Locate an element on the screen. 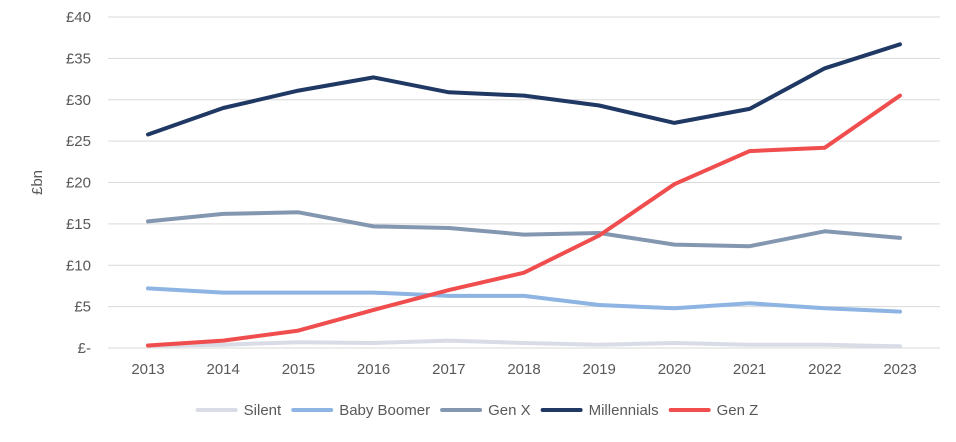 The height and width of the screenshot is (442, 956). x-tick-label: 2020 is located at coordinates (674, 369).